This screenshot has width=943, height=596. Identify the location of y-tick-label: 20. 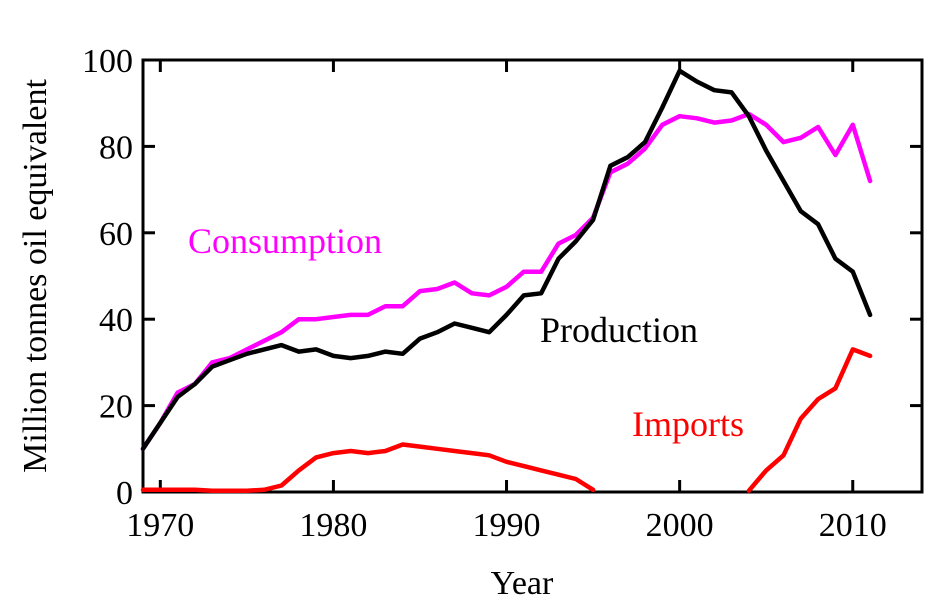
(116, 407).